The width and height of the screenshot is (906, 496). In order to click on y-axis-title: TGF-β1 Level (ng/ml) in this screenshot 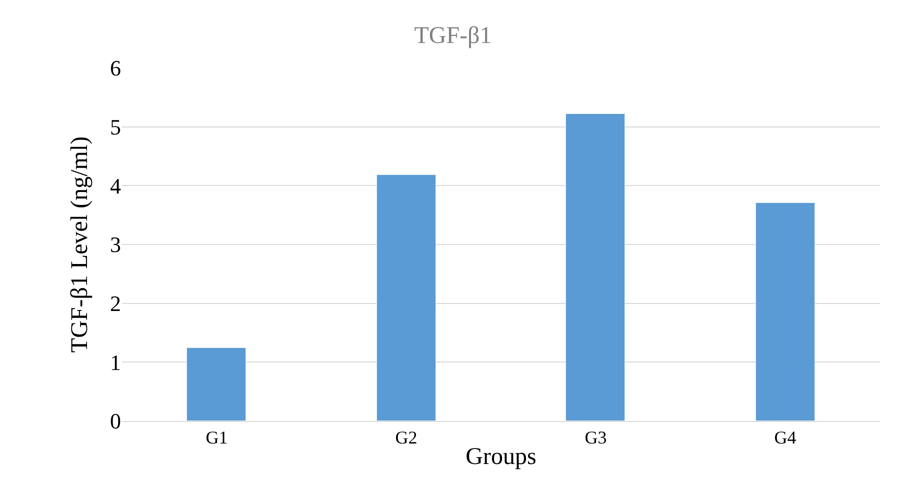, I will do `click(80, 244)`.